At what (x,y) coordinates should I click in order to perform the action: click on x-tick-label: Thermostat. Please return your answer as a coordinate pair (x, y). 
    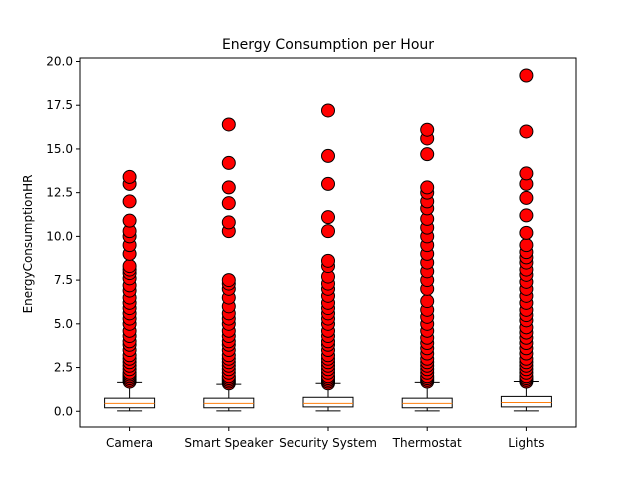
    Looking at the image, I should click on (427, 443).